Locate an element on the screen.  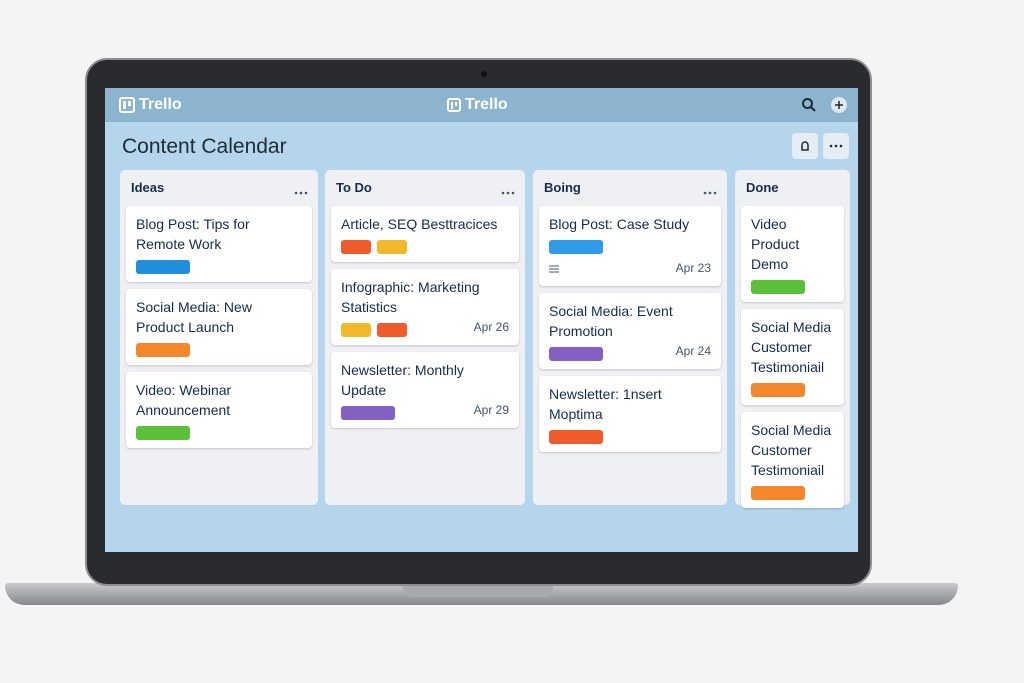
list-title: Done is located at coordinates (762, 187).